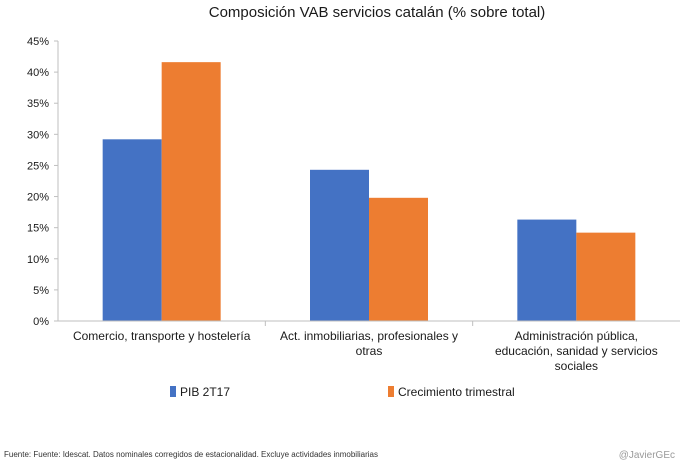 The height and width of the screenshot is (470, 685). Describe the element at coordinates (38, 104) in the screenshot. I see `y-tick-label: 35%` at that location.